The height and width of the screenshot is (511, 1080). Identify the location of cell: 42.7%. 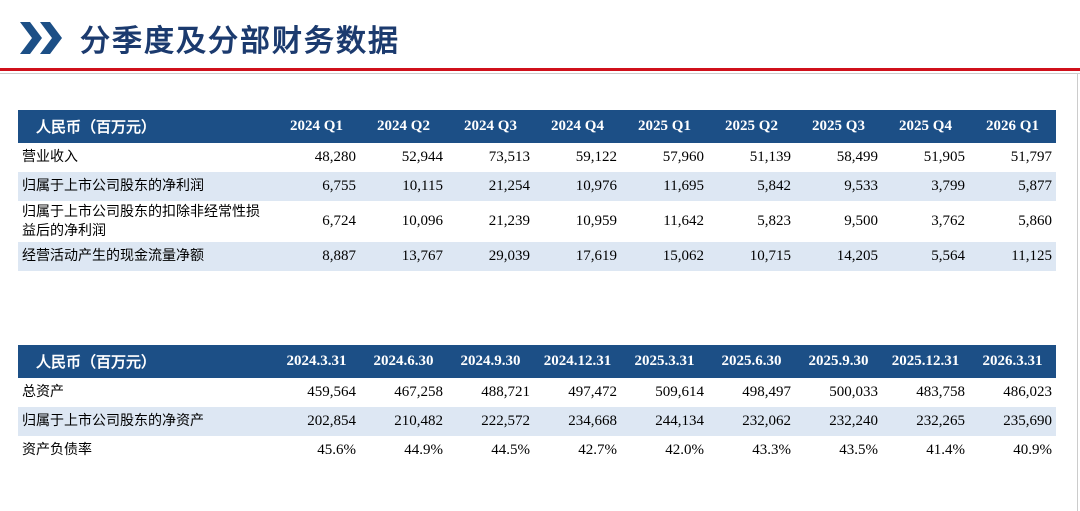
(597, 450).